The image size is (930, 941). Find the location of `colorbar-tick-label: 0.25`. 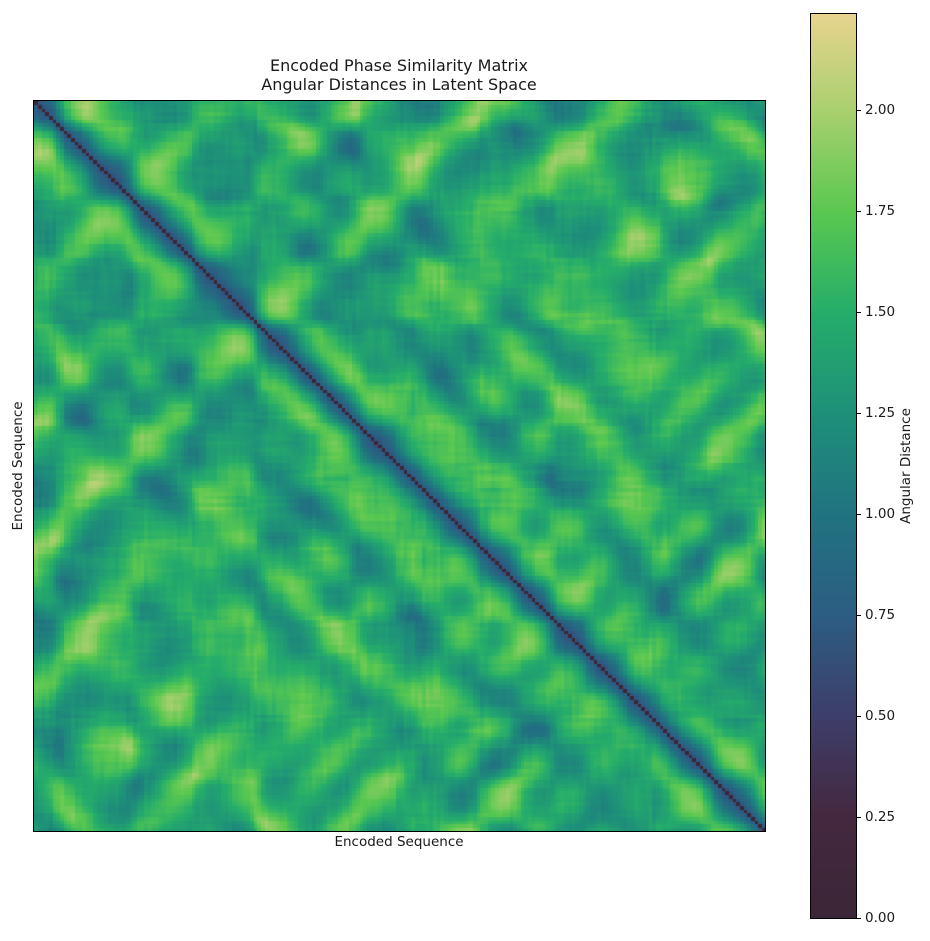

colorbar-tick-label: 0.25 is located at coordinates (880, 816).